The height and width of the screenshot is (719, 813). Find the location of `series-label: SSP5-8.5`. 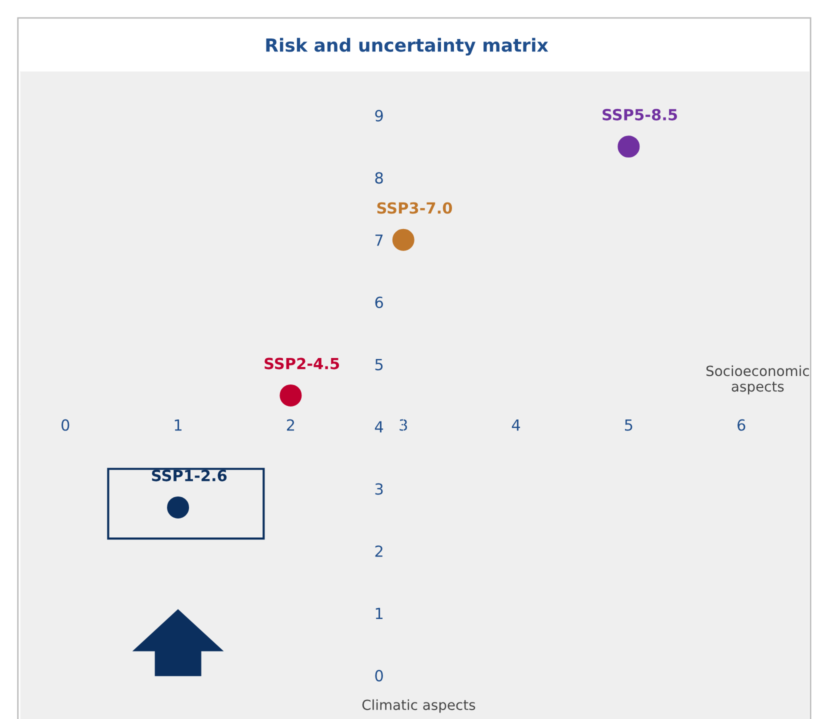

series-label: SSP5-8.5 is located at coordinates (640, 114).